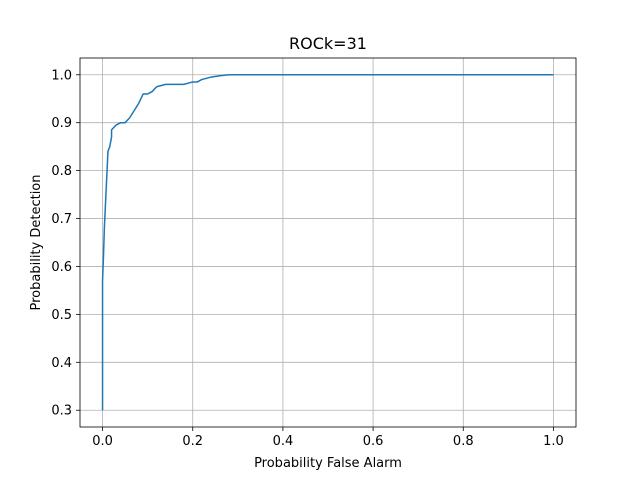 Image resolution: width=640 pixels, height=480 pixels. Describe the element at coordinates (192, 441) in the screenshot. I see `x-tick-label: 0.2` at that location.